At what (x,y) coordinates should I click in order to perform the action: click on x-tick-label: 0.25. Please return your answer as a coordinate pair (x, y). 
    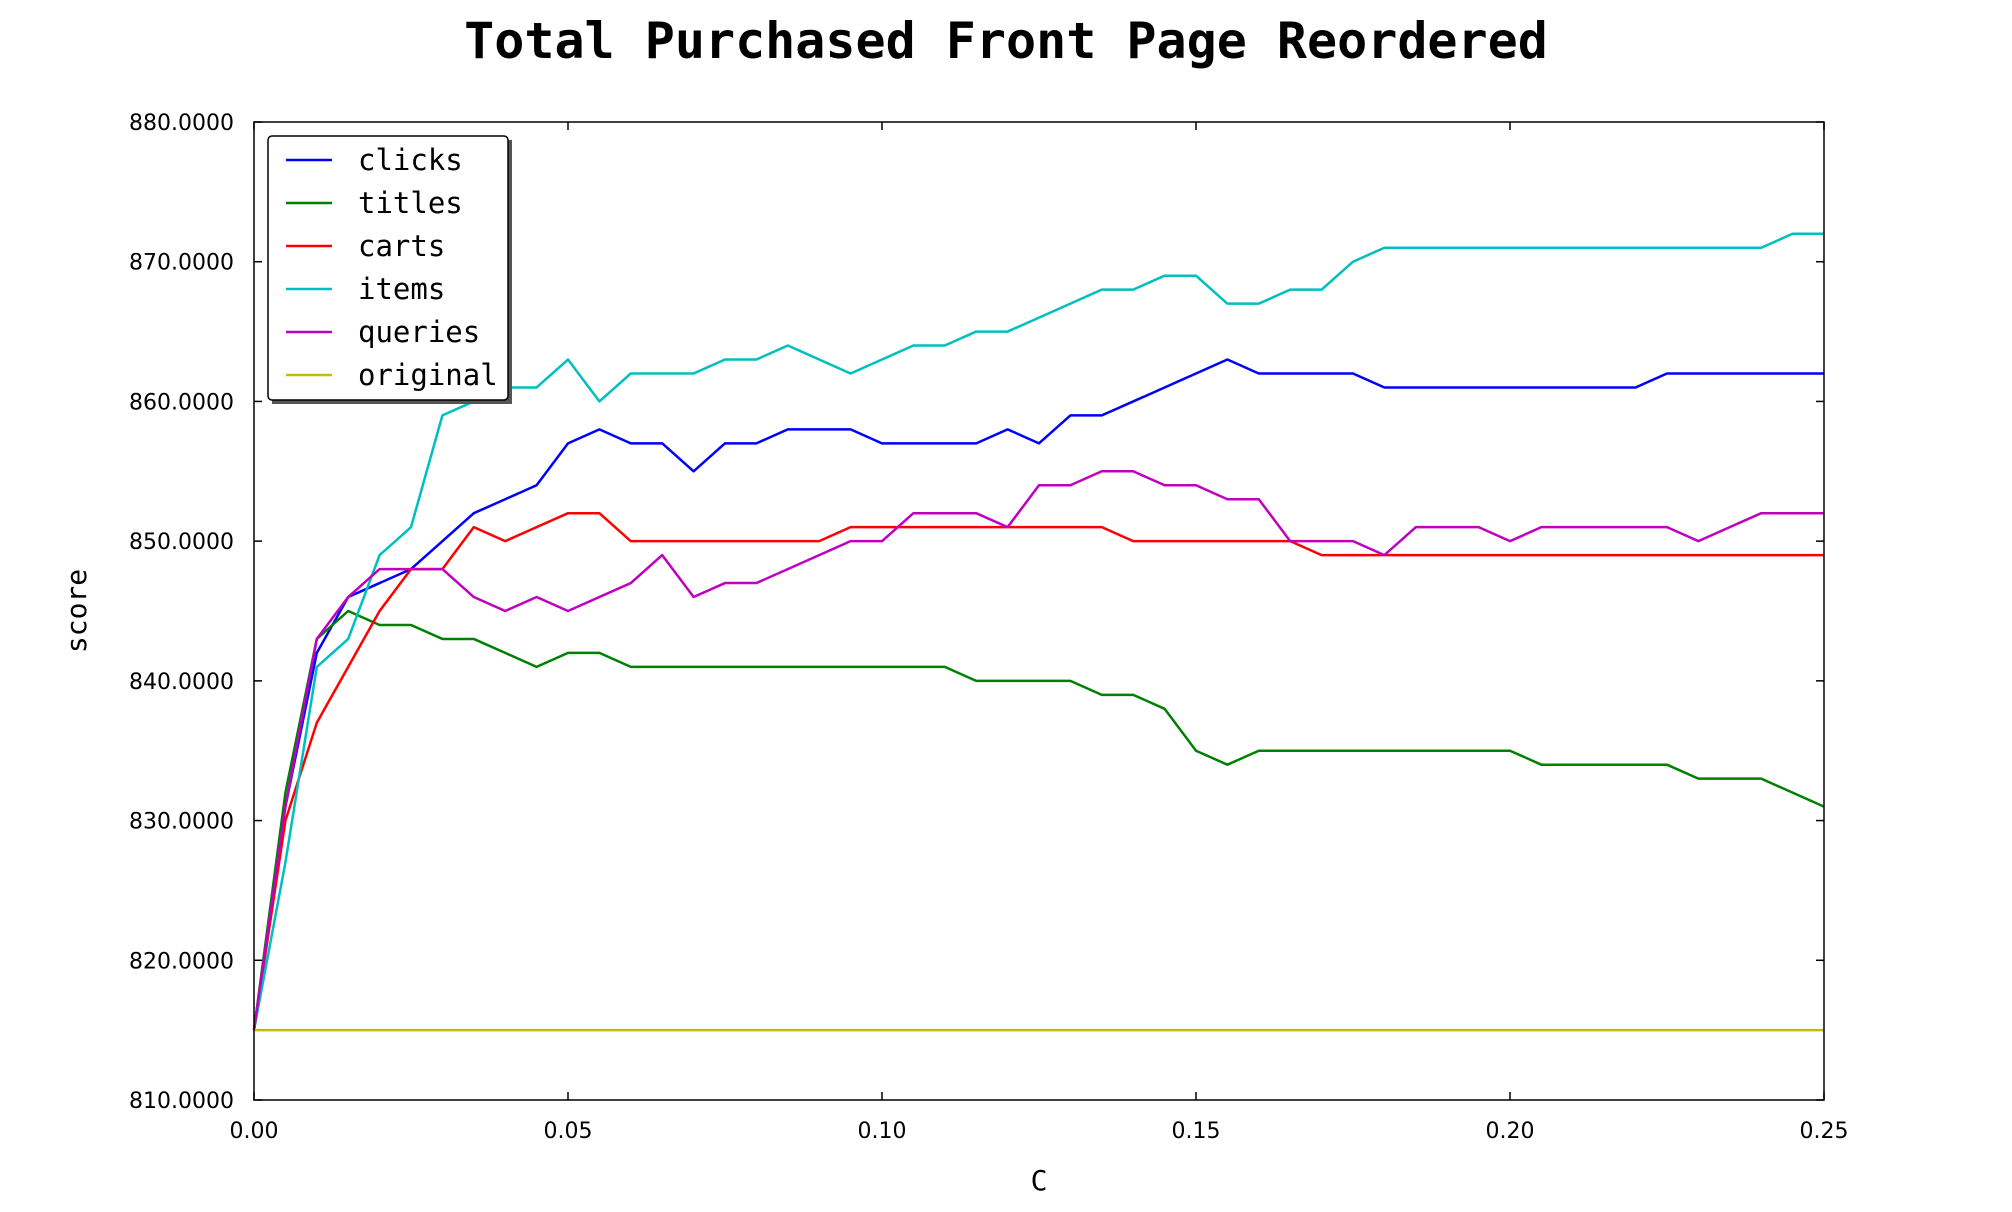
    Looking at the image, I should click on (1824, 1131).